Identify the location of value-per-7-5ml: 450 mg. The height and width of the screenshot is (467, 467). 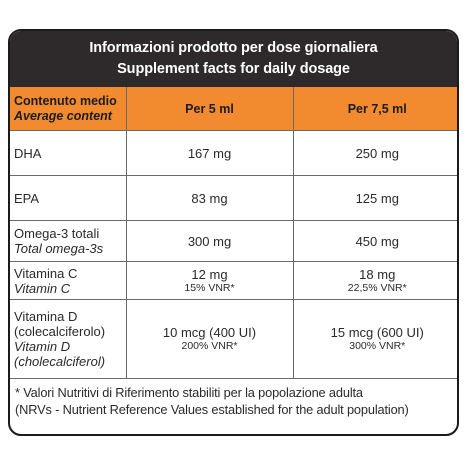
(374, 241).